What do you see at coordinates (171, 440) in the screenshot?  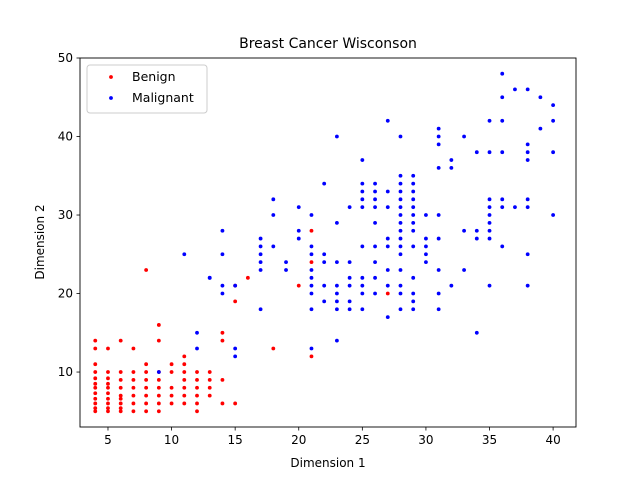 I see `x-tick-label: 10` at bounding box center [171, 440].